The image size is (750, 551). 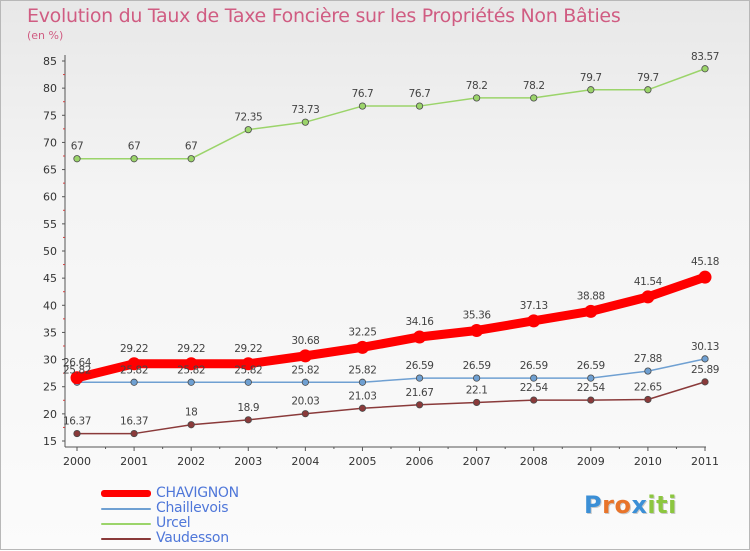 What do you see at coordinates (50, 305) in the screenshot?
I see `y-tick-label: 40` at bounding box center [50, 305].